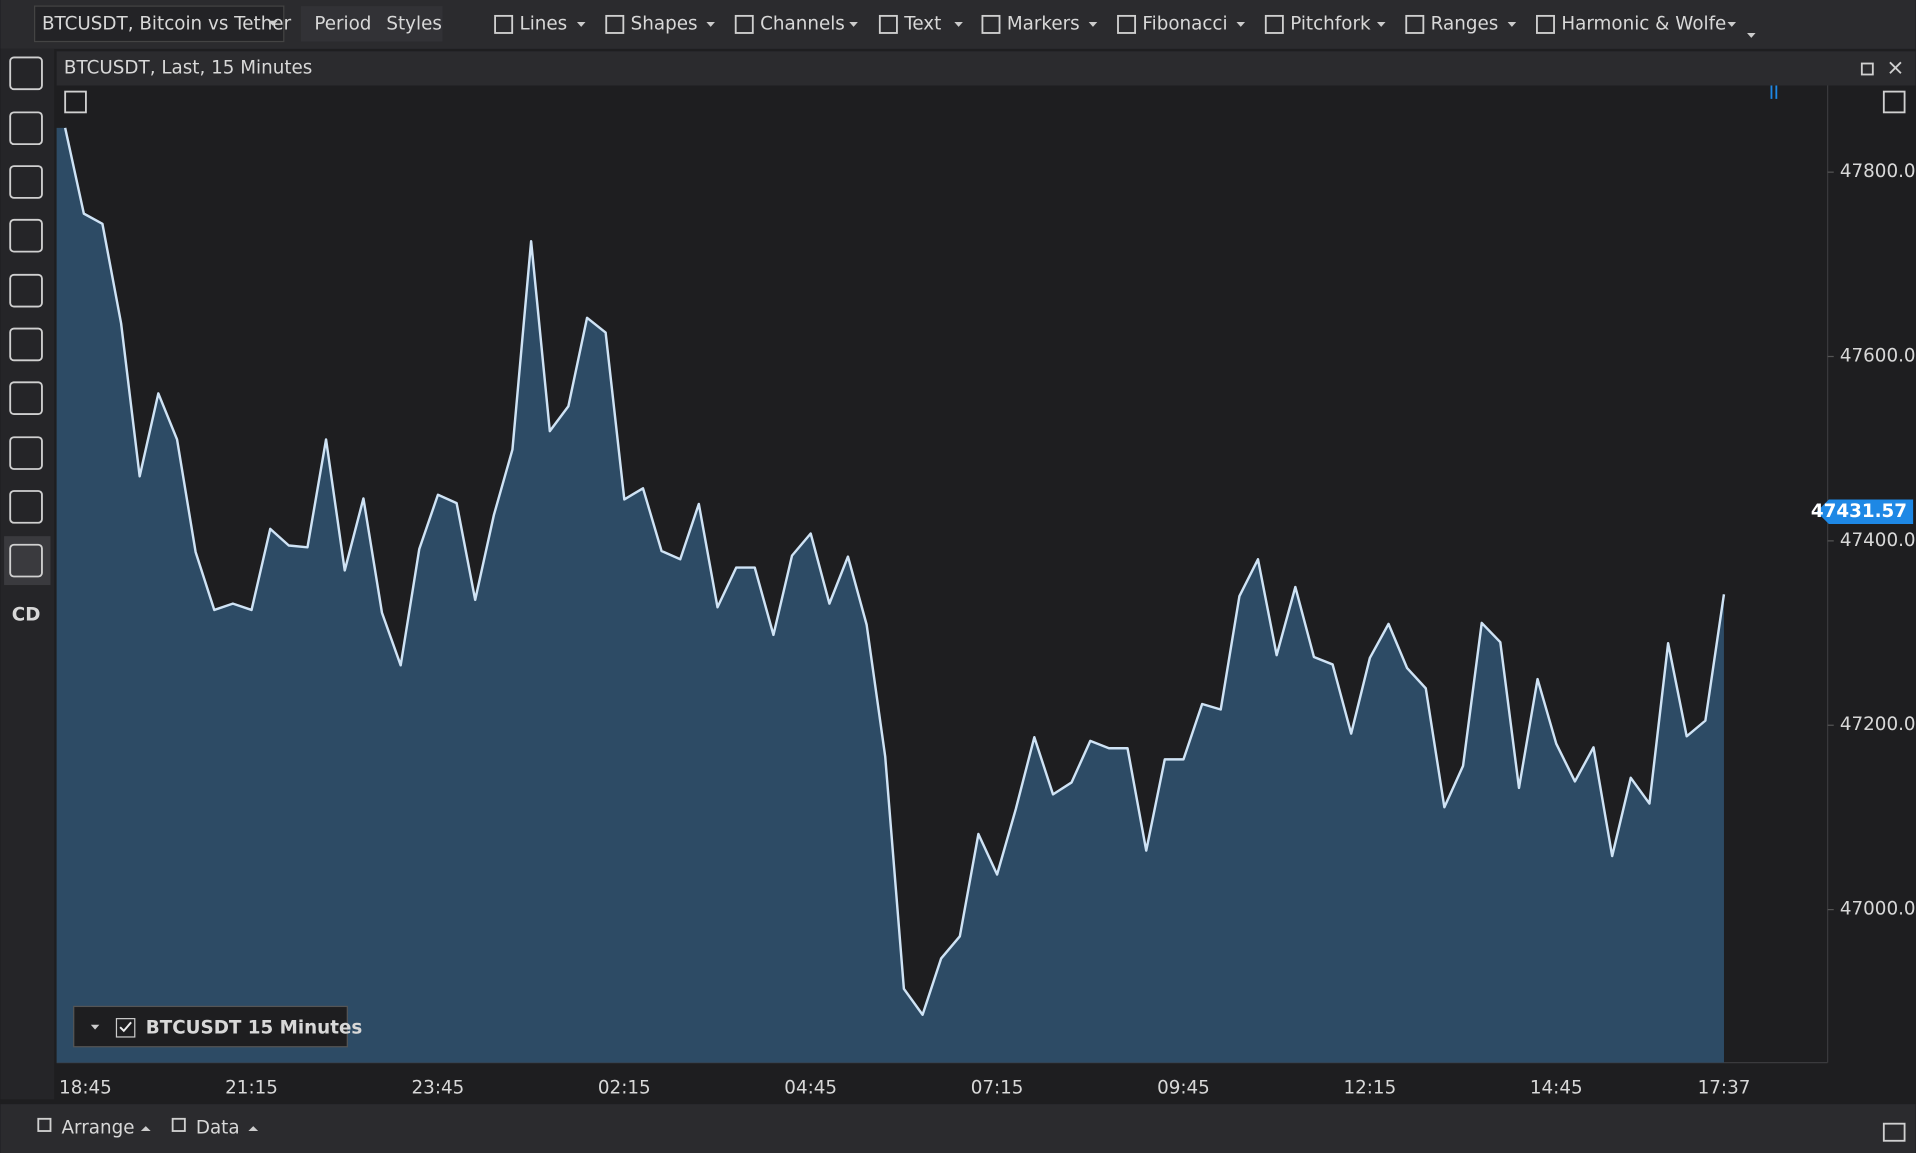  What do you see at coordinates (664, 23) in the screenshot?
I see `toolbar-button: Shapes` at bounding box center [664, 23].